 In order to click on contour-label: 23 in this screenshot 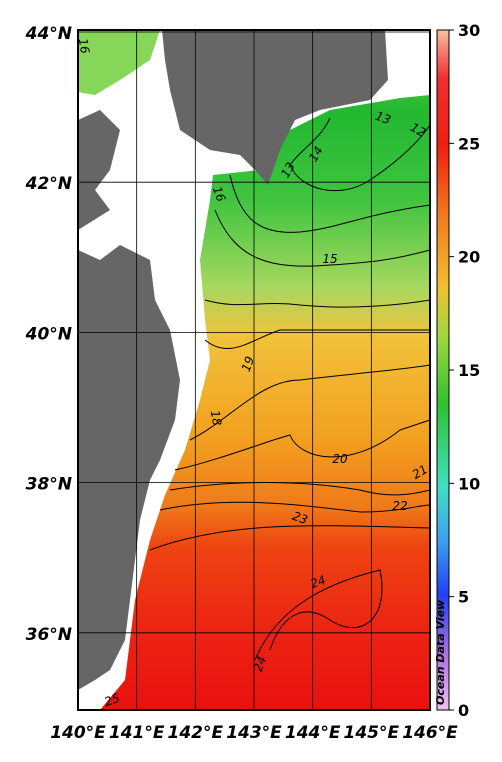, I will do `click(299, 518)`.